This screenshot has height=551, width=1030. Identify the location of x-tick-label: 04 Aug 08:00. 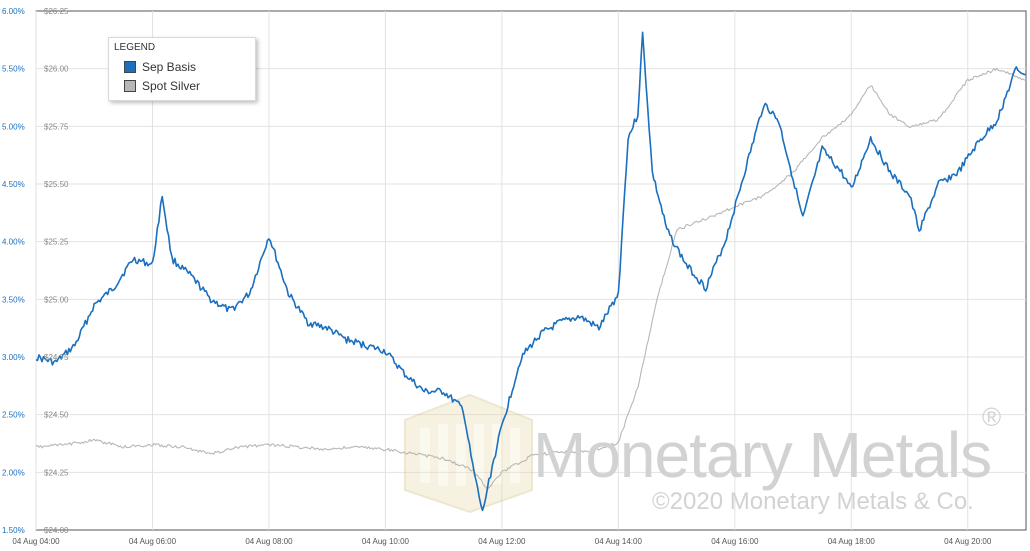
(269, 541).